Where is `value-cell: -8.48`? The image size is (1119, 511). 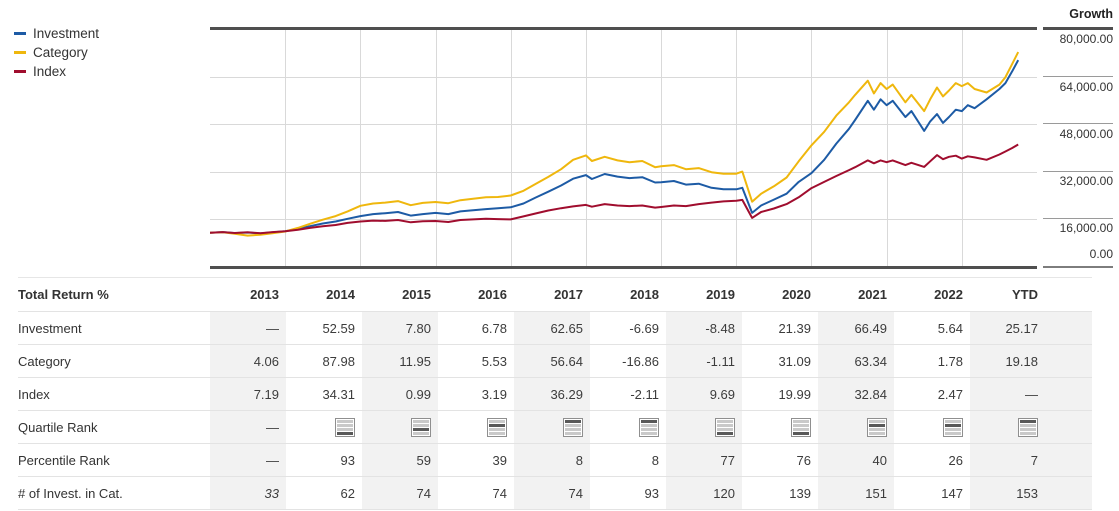 value-cell: -8.48 is located at coordinates (704, 328).